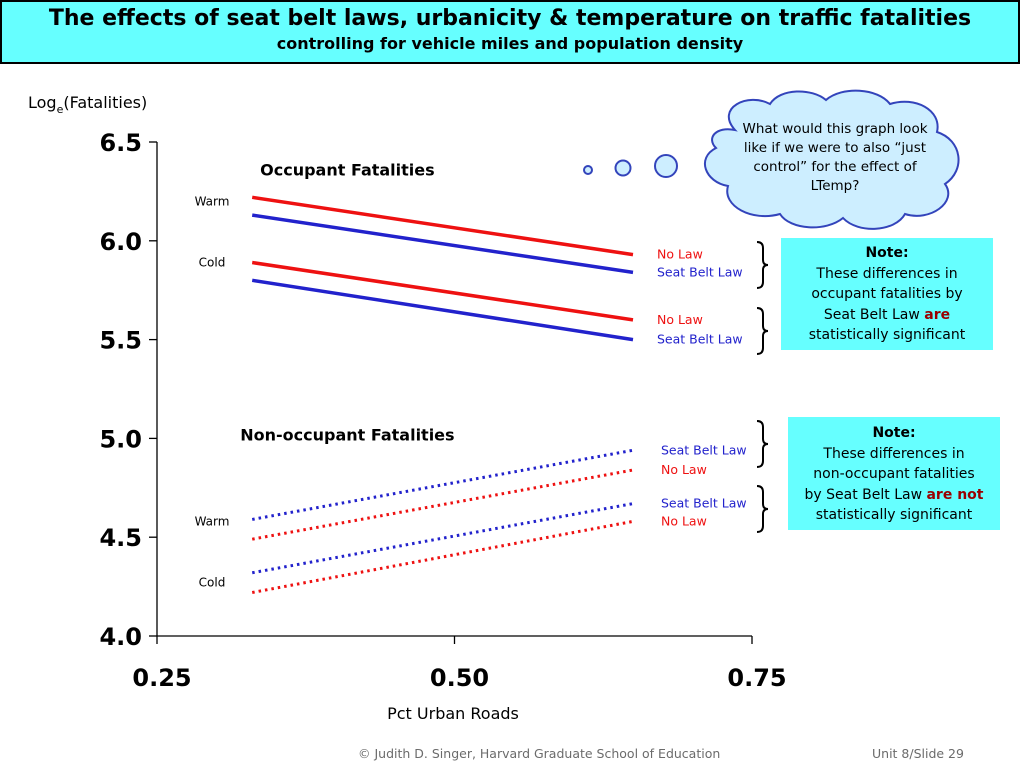  Describe the element at coordinates (835, 148) in the screenshot. I see `thought-bubble-text: like if we were to also “just` at that location.